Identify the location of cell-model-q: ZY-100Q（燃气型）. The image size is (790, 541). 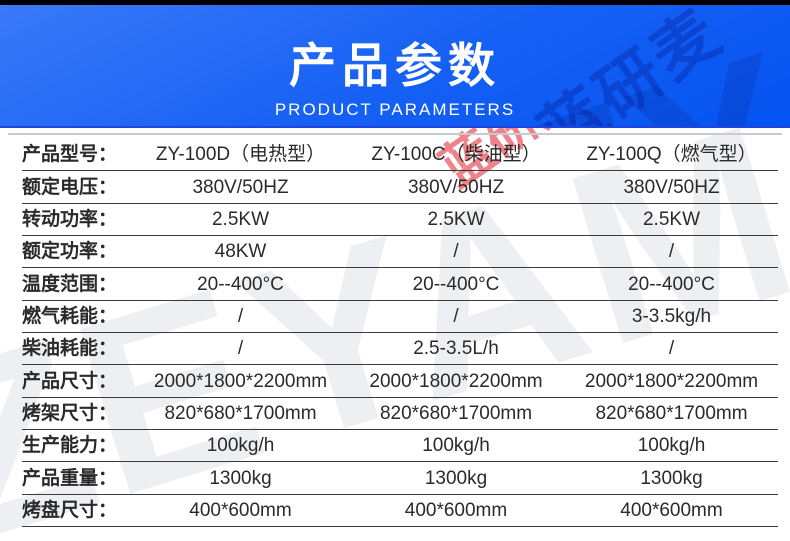
(671, 155).